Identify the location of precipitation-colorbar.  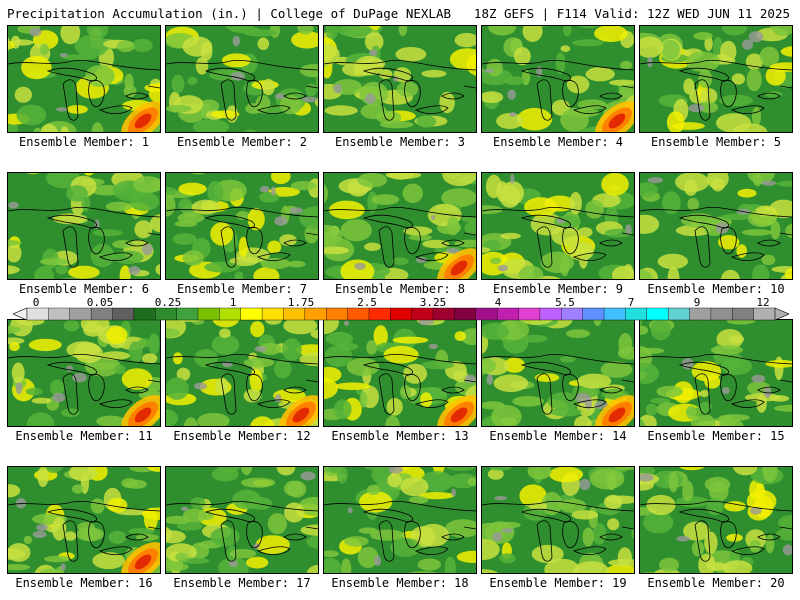
(401, 314).